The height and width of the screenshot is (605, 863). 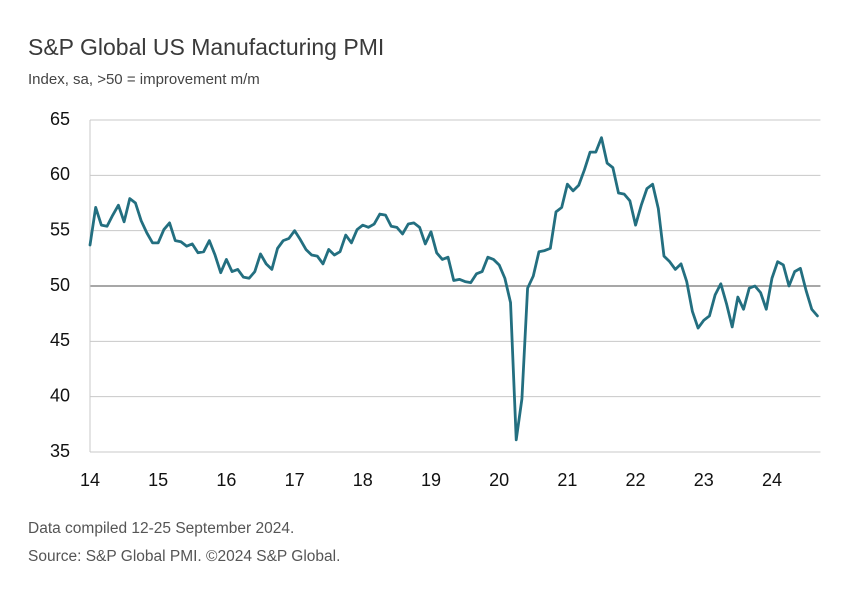 What do you see at coordinates (60, 285) in the screenshot?
I see `y-tick-label: 50` at bounding box center [60, 285].